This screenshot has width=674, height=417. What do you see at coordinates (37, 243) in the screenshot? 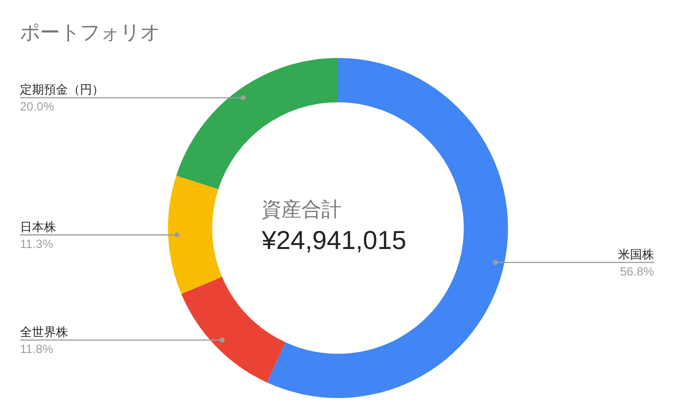
I see `data-label: 11.3%` at bounding box center [37, 243].